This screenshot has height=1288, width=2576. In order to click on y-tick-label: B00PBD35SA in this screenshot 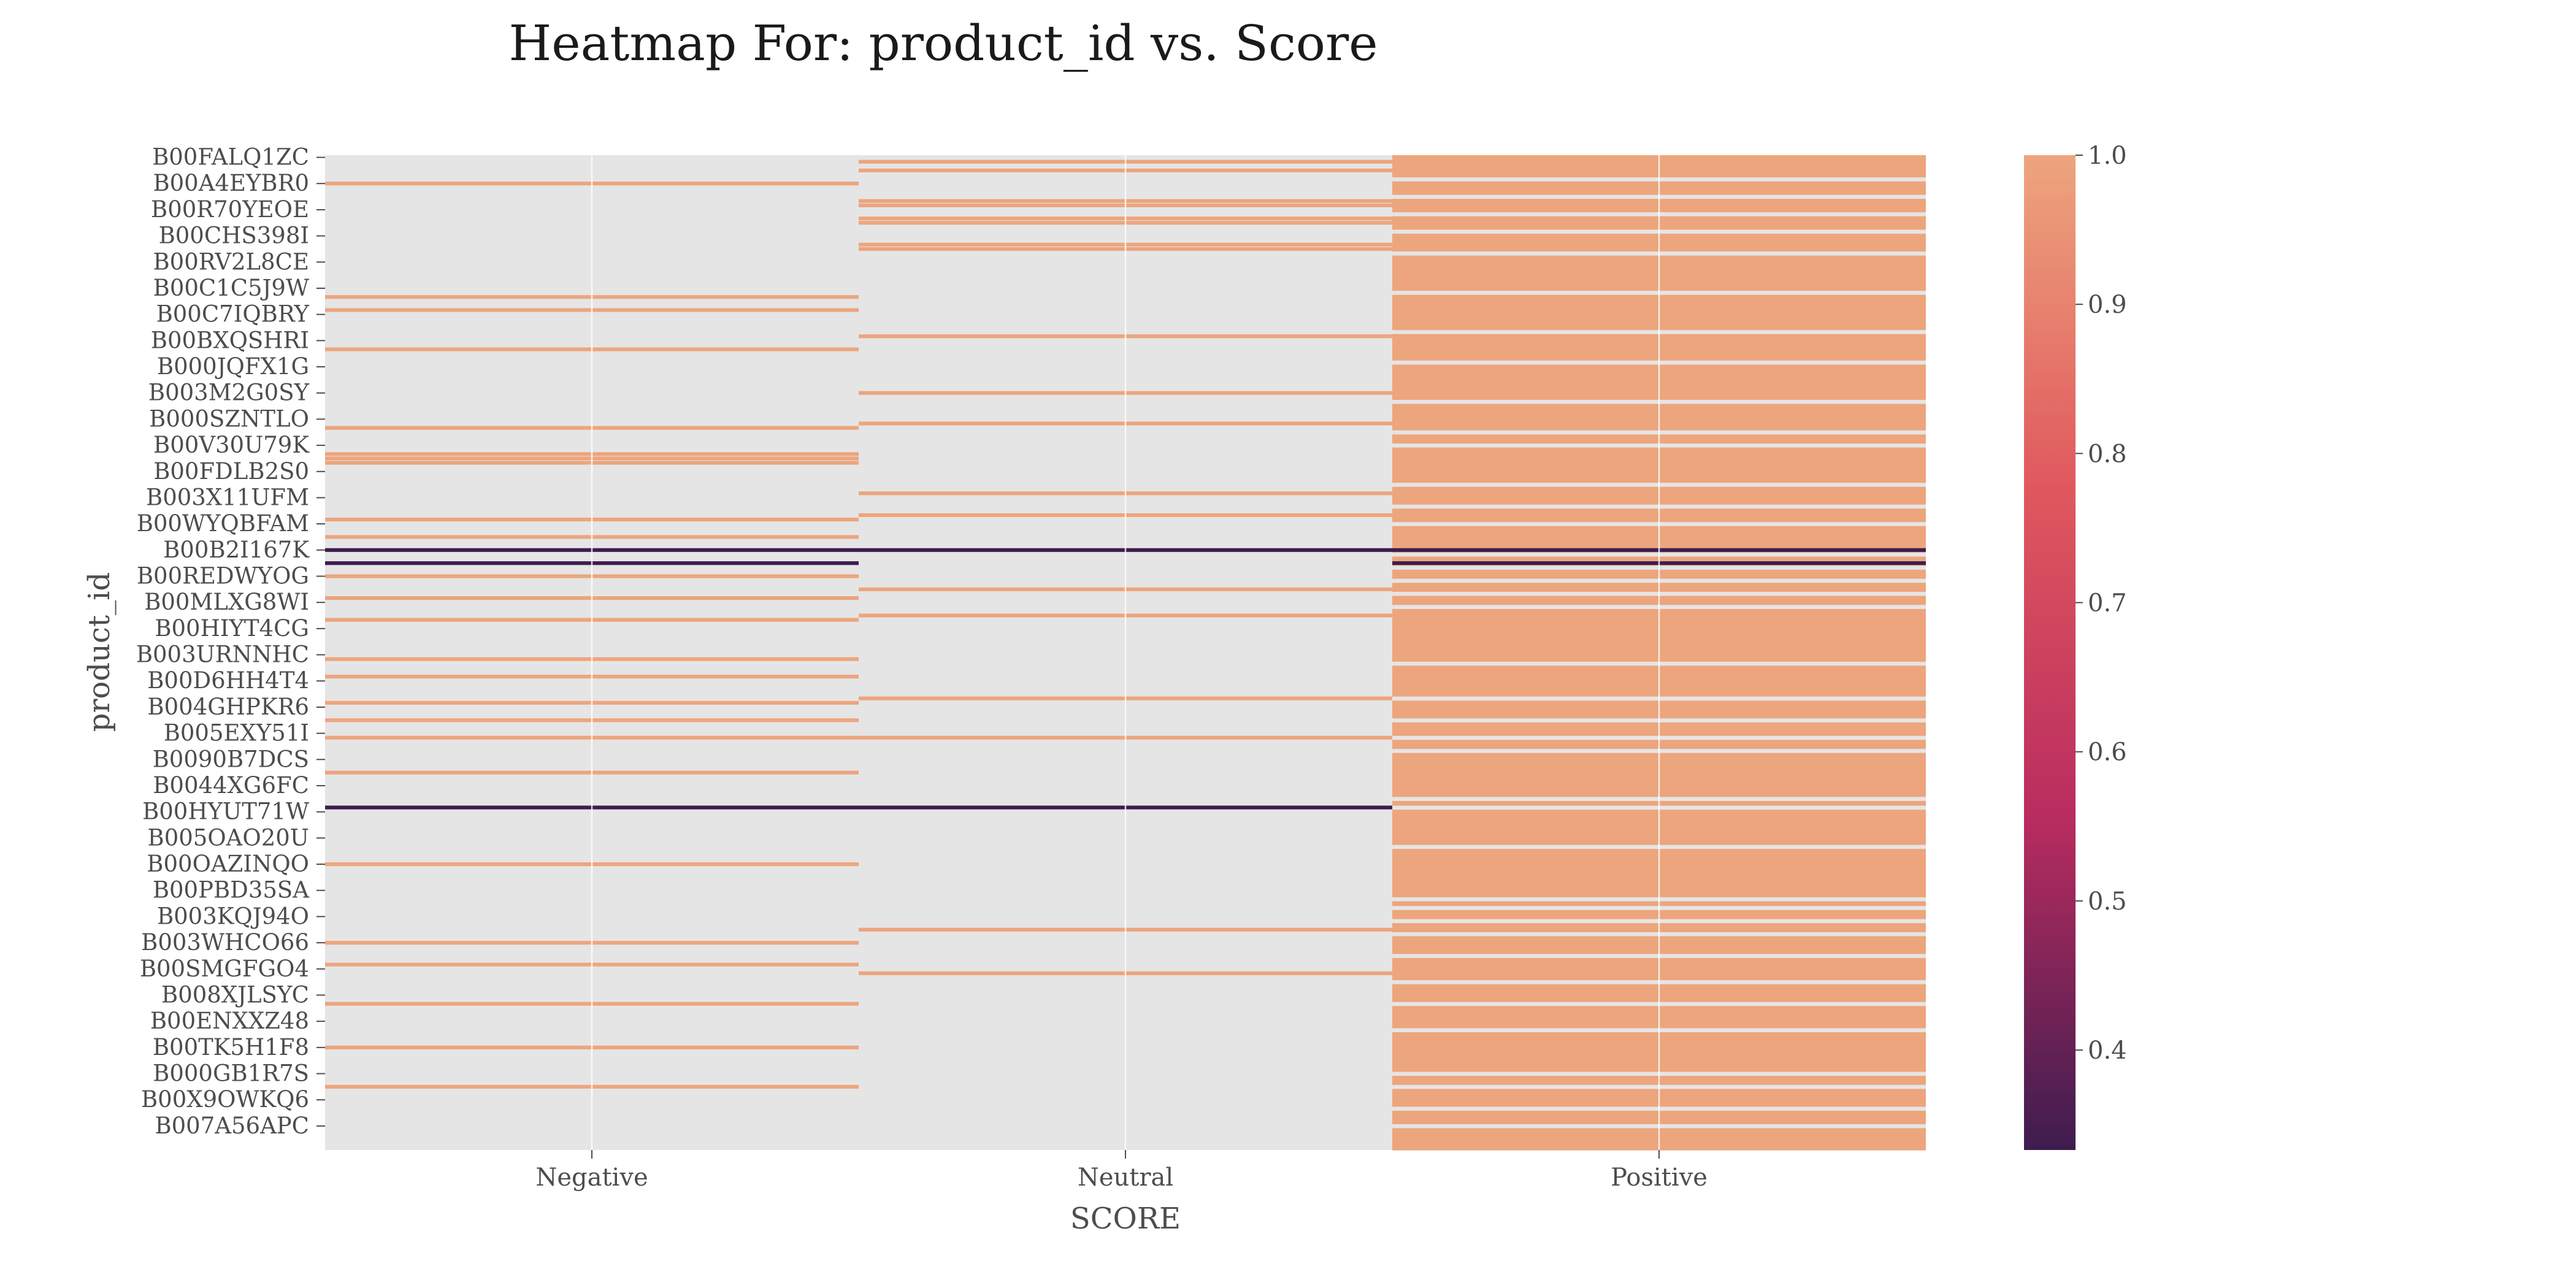, I will do `click(231, 890)`.